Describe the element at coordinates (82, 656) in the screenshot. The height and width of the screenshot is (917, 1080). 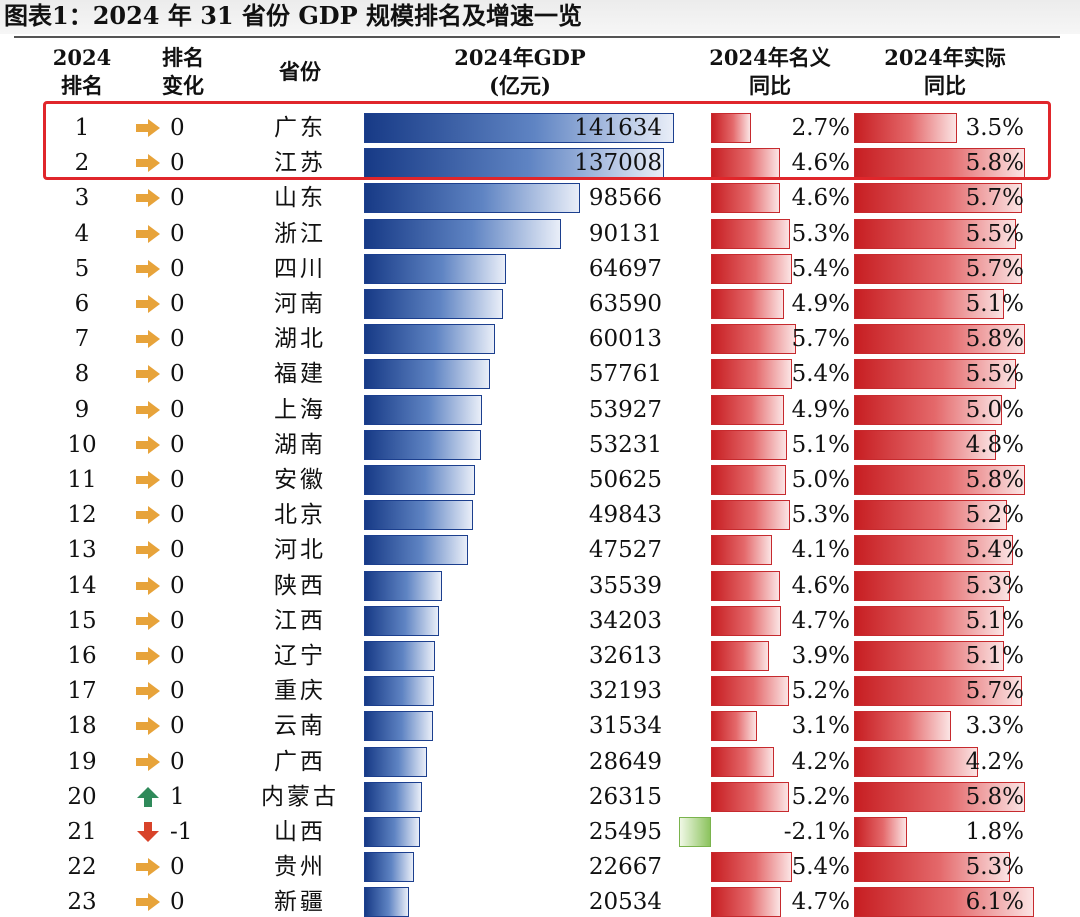
I see `rank-cell: 16` at that location.